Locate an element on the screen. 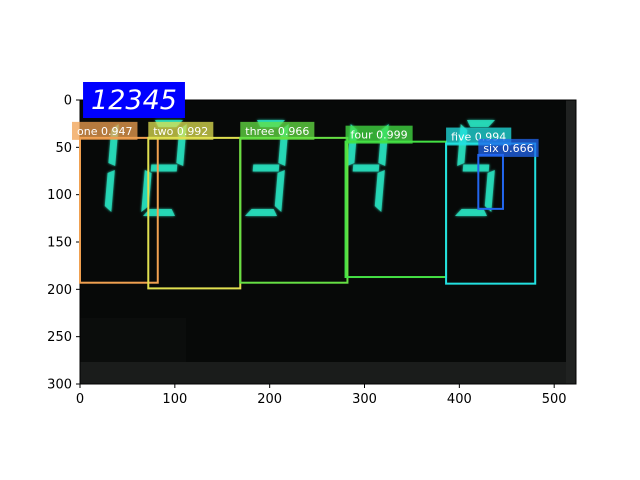 Image resolution: width=640 pixels, height=480 pixels. display-segments is located at coordinates (299, 168).